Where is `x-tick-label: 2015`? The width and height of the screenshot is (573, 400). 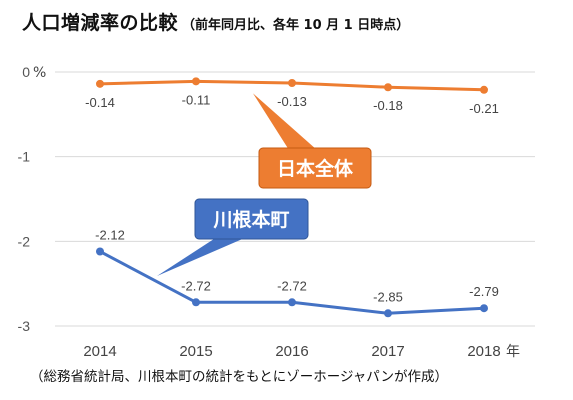 x-tick-label: 2015 is located at coordinates (195, 351).